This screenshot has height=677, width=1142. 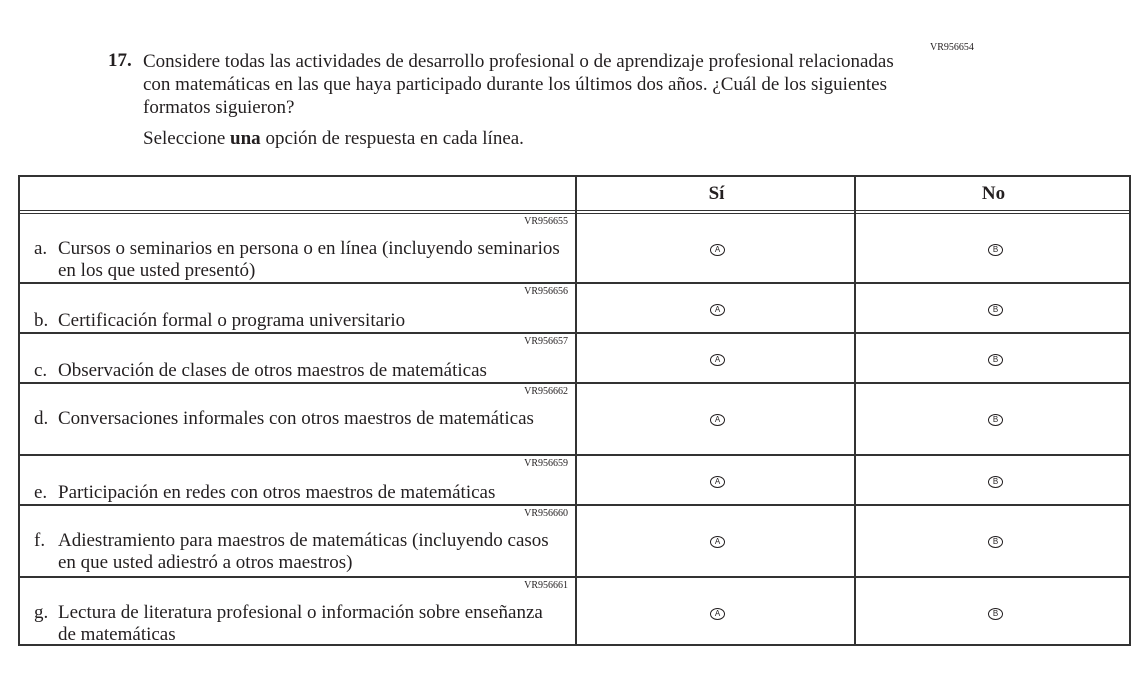 I want to click on question-code: VR956654, so click(x=952, y=47).